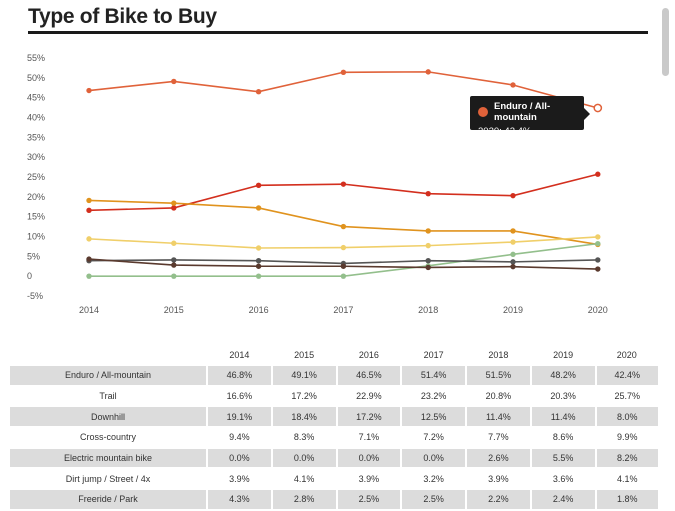 The height and width of the screenshot is (511, 675). I want to click on table-cell: 1.8%, so click(626, 500).